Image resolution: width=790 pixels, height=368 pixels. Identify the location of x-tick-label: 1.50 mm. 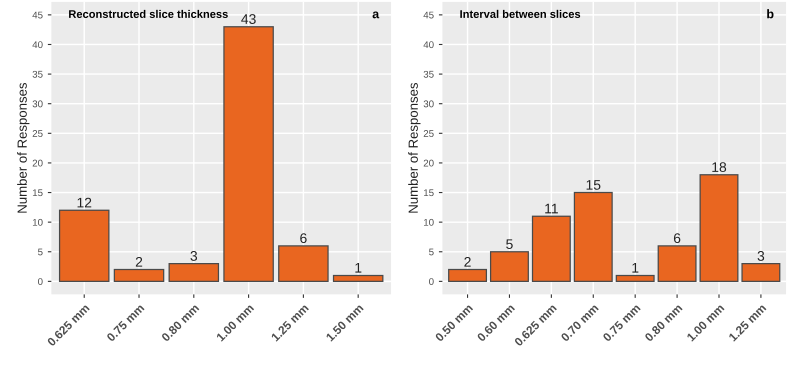
(345, 322).